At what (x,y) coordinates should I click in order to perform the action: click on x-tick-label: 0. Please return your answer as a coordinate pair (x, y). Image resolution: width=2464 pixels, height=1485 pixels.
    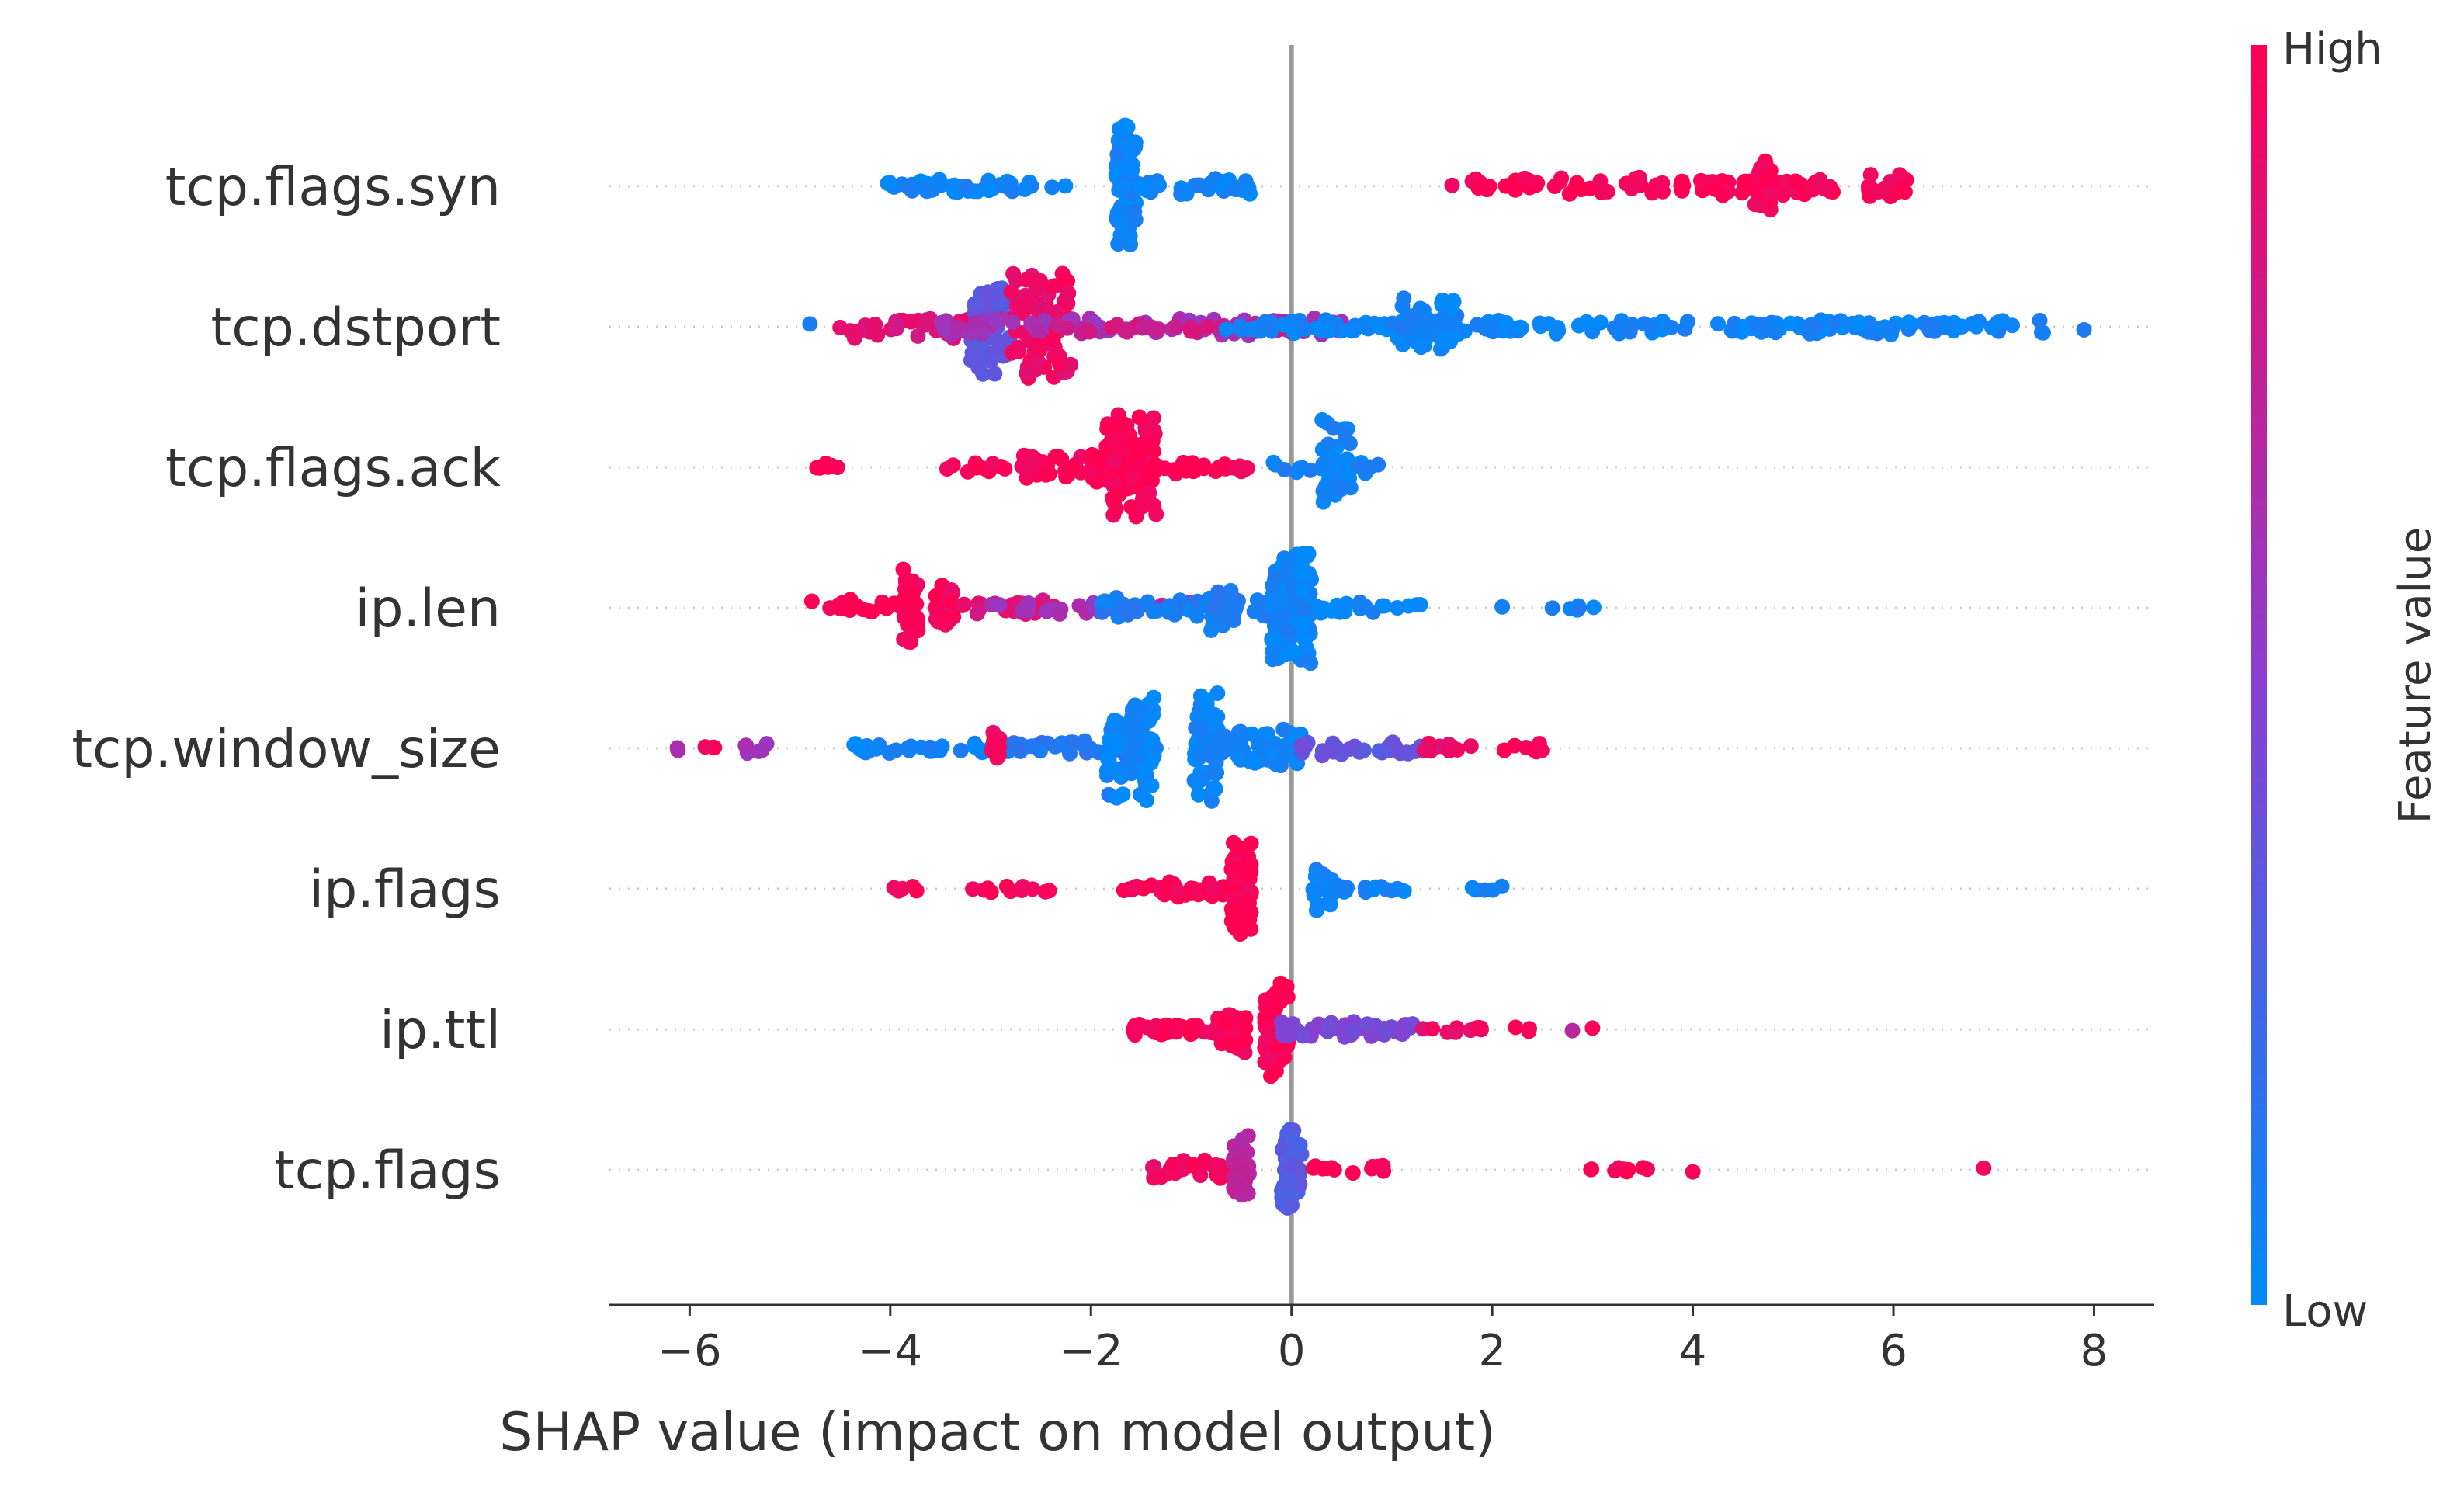
    Looking at the image, I should click on (1292, 1351).